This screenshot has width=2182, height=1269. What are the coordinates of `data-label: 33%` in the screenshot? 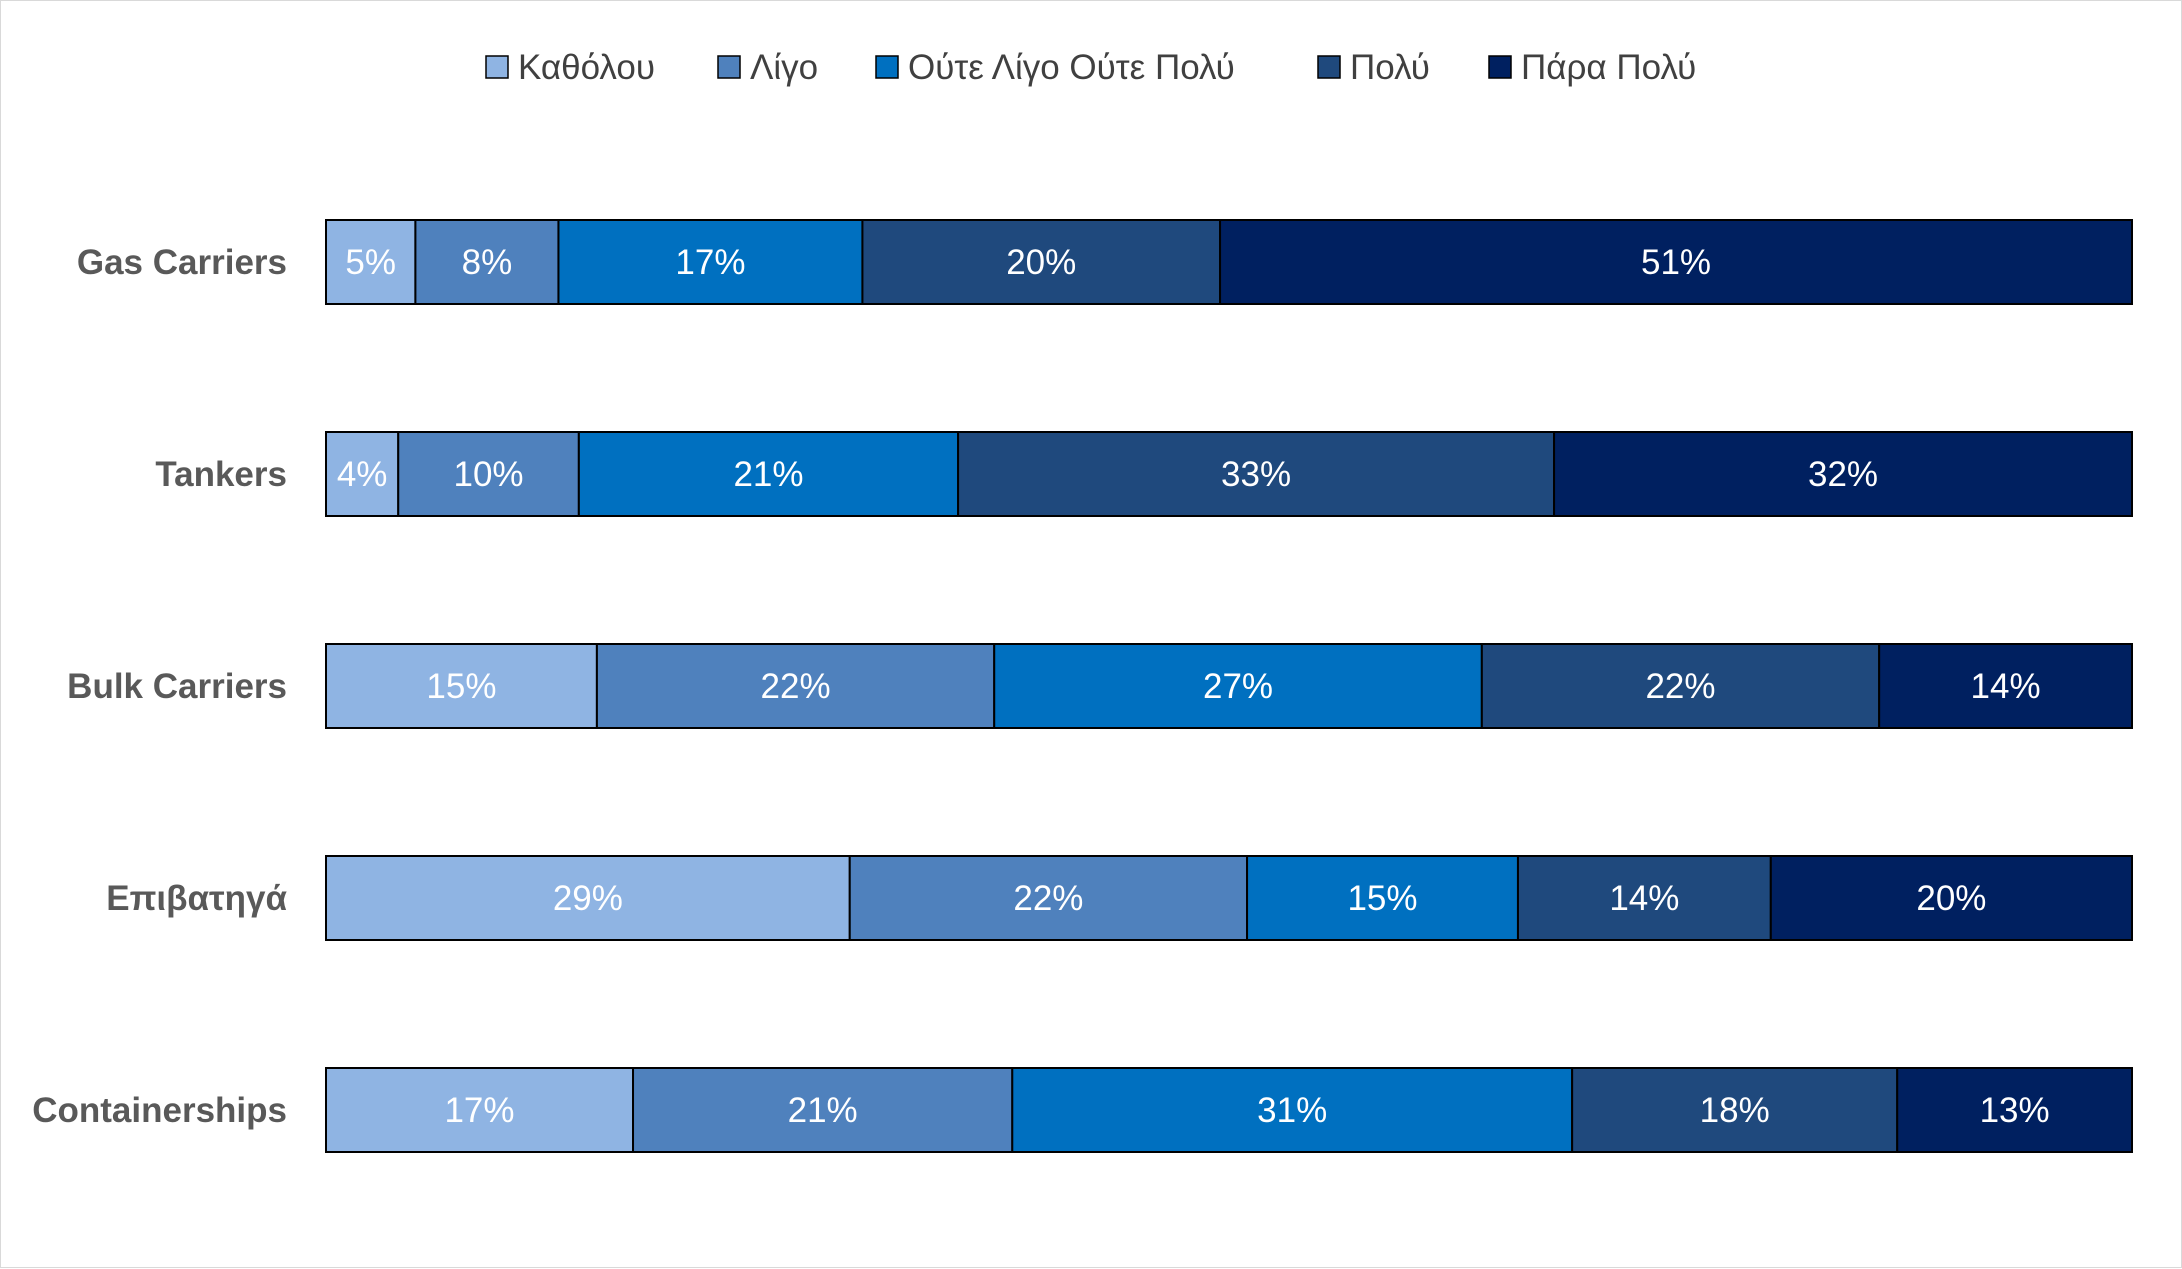 It's located at (1256, 474).